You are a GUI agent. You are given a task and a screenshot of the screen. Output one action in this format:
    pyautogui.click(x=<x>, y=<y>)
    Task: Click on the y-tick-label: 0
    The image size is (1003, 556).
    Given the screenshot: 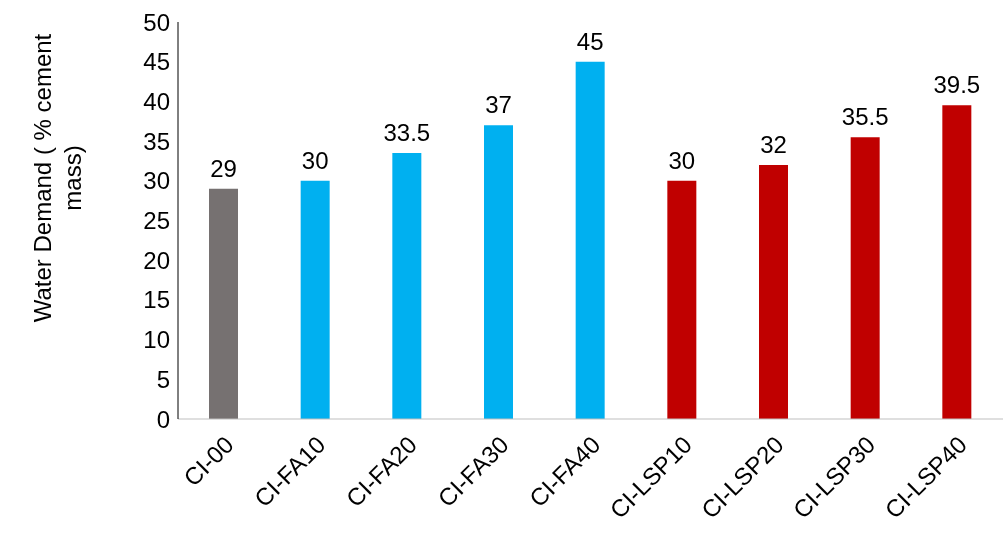 What is the action you would take?
    pyautogui.click(x=163, y=419)
    